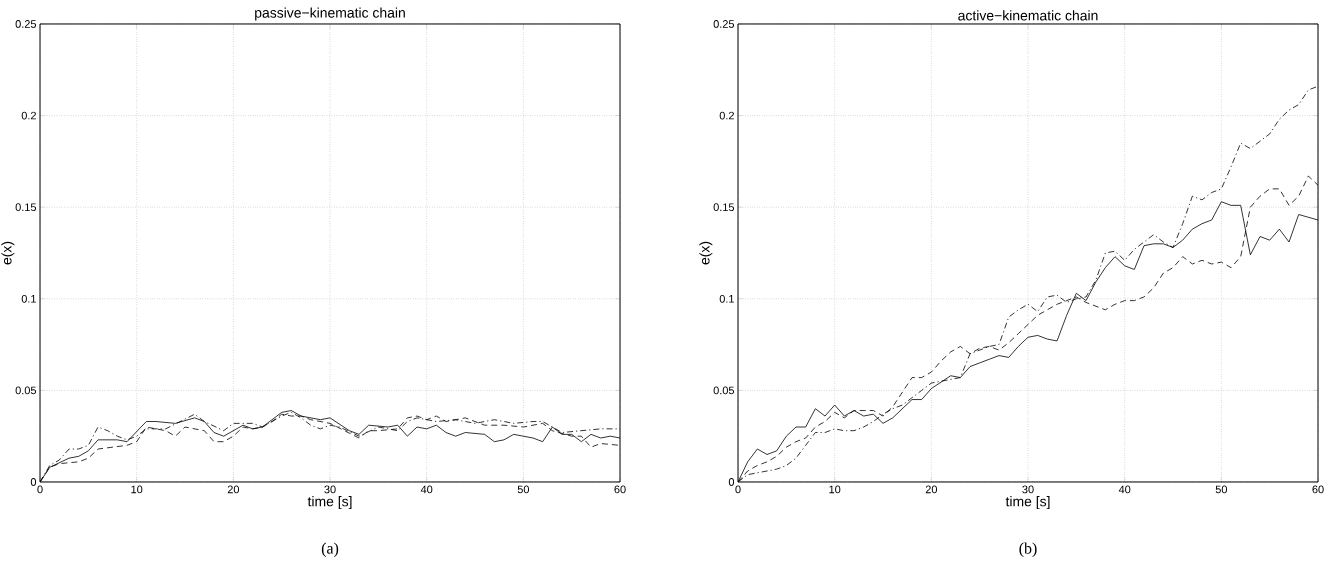 This screenshot has height=577, width=1328. I want to click on chart-title: active−kinematic chain, so click(1028, 15).